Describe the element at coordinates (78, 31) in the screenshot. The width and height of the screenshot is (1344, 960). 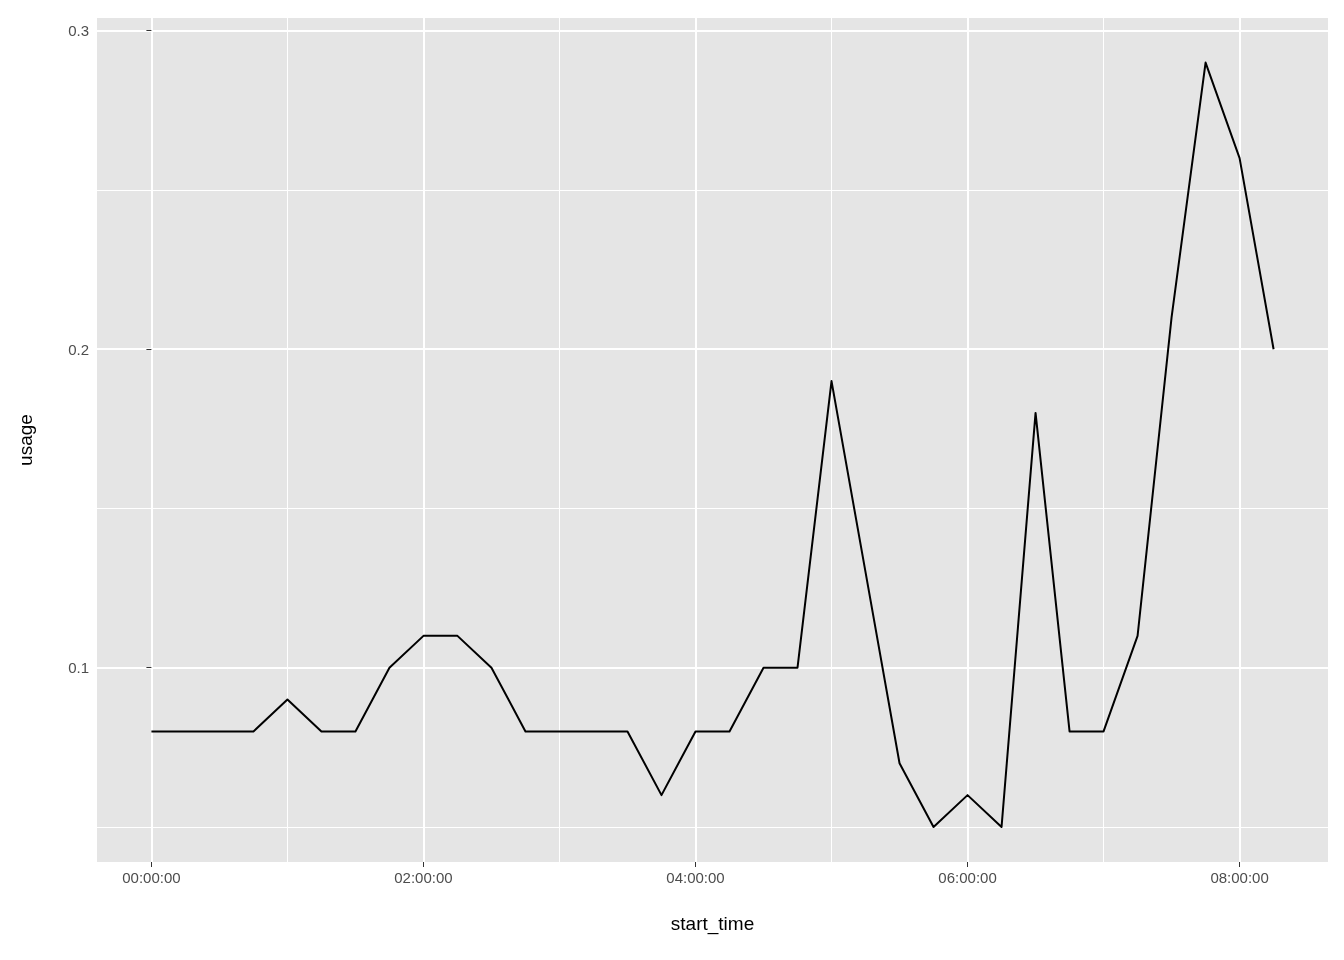
I see `y-tick-label: 0.3` at that location.